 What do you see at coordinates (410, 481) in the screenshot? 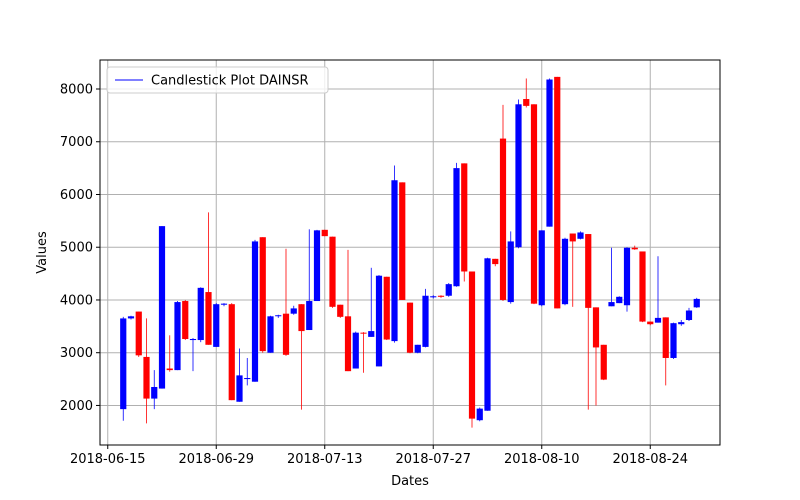
I see `x-axis-label: Dates` at bounding box center [410, 481].